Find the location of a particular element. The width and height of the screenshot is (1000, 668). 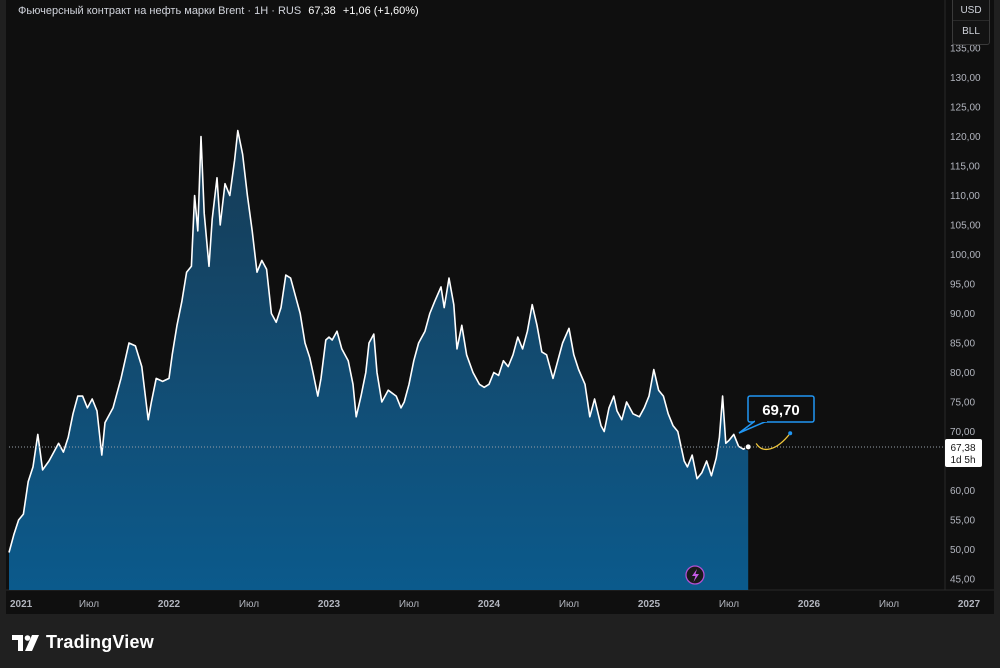

price-tick-label: 125,00 is located at coordinates (965, 108).